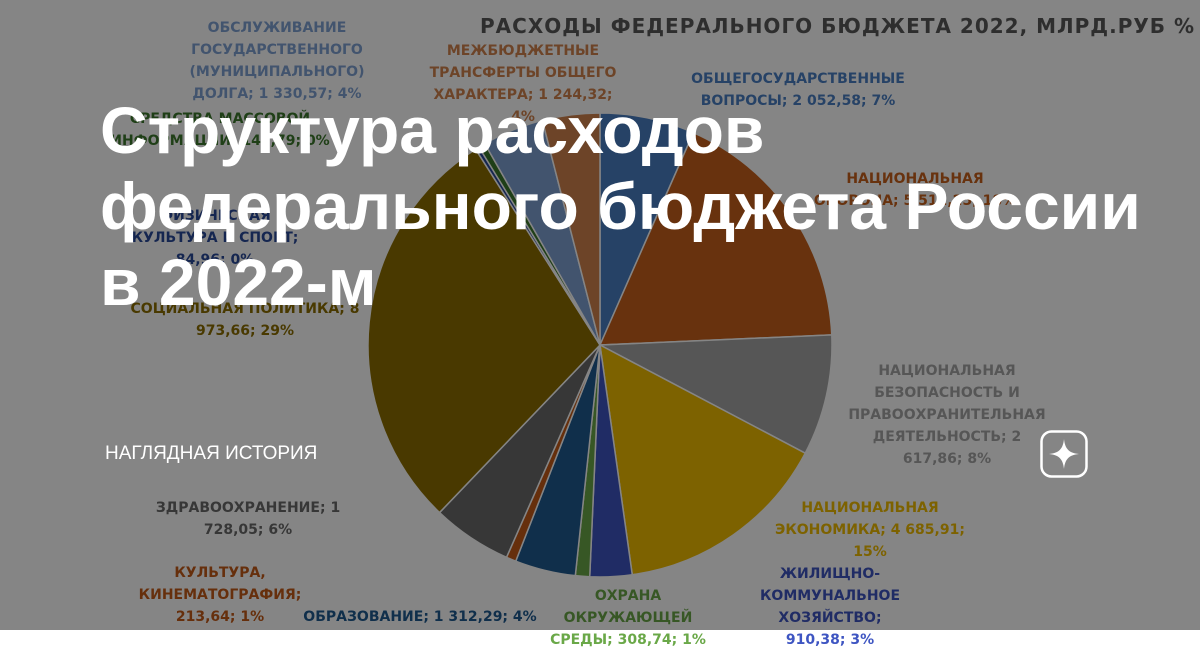  What do you see at coordinates (366, 617) in the screenshot?
I see `label-category: ОБРАЗОВАНИЕ;` at bounding box center [366, 617].